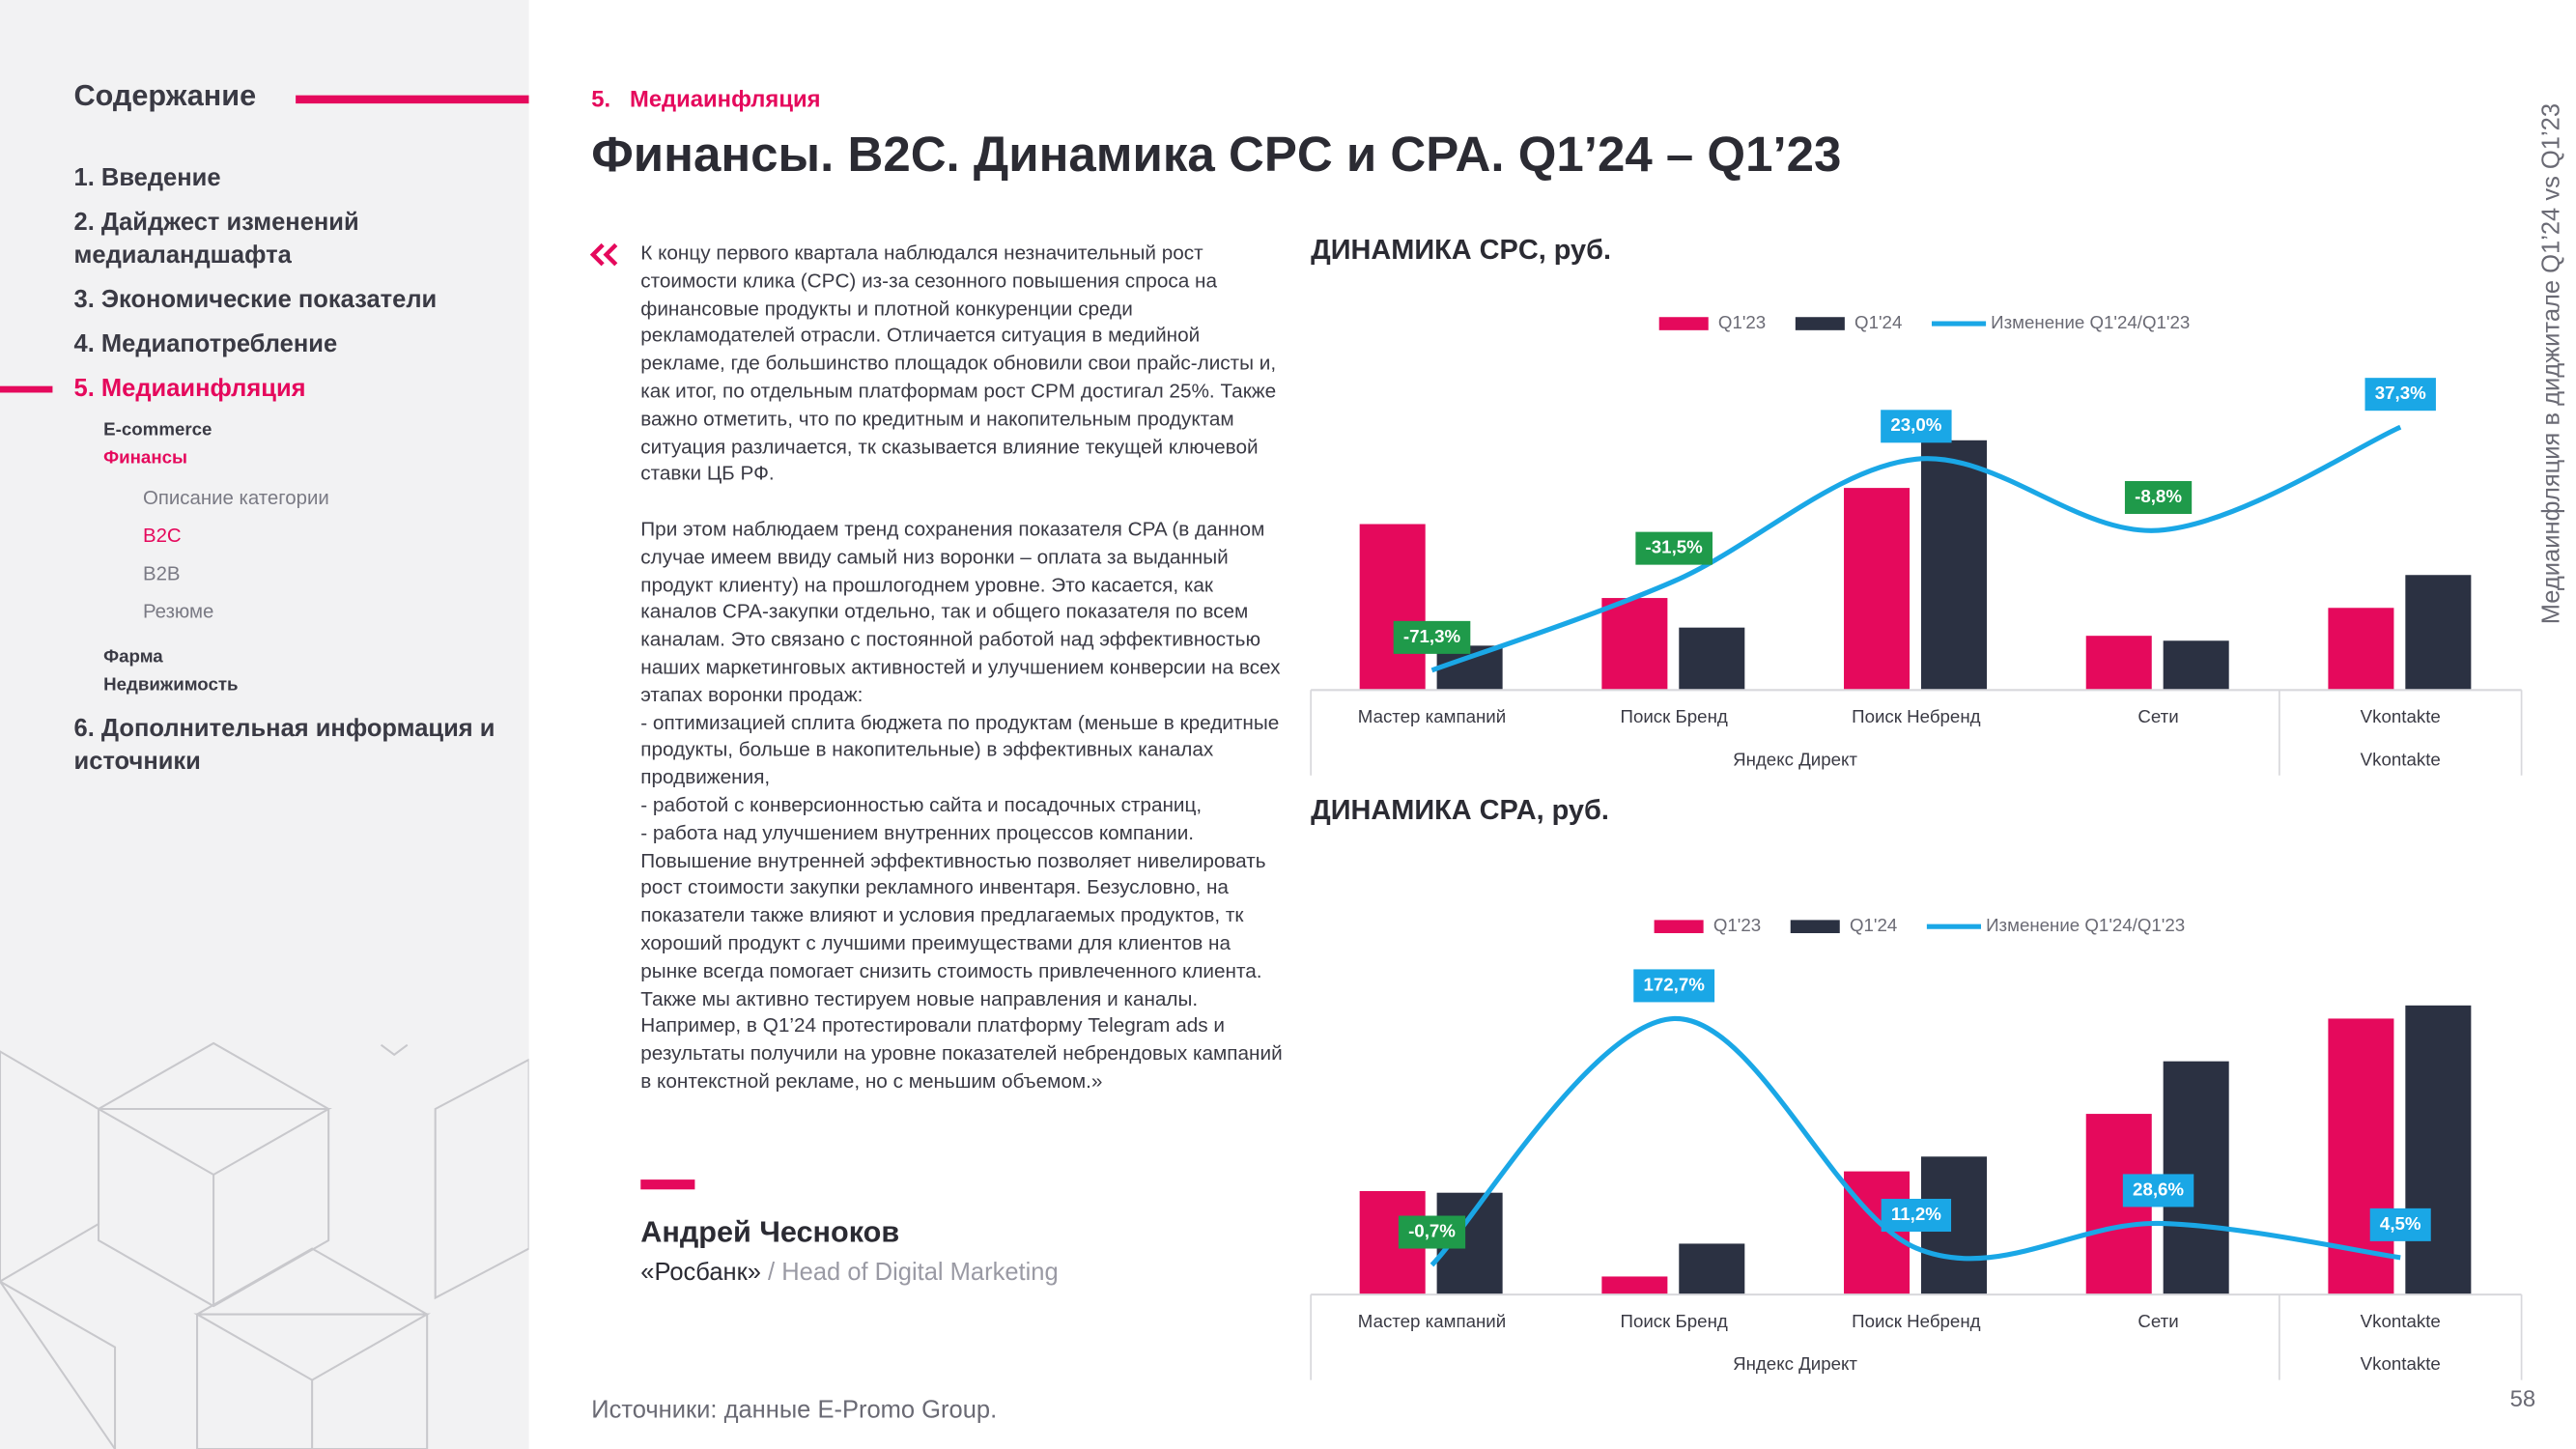 The height and width of the screenshot is (1449, 2576). I want to click on position: Head of Digital Marketing, so click(920, 1272).